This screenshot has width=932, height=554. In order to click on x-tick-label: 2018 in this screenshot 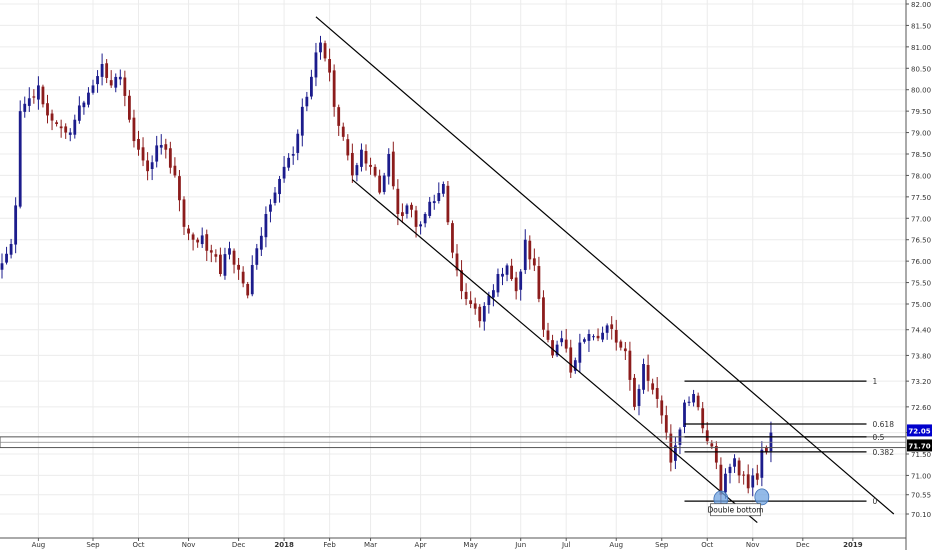, I will do `click(284, 545)`.